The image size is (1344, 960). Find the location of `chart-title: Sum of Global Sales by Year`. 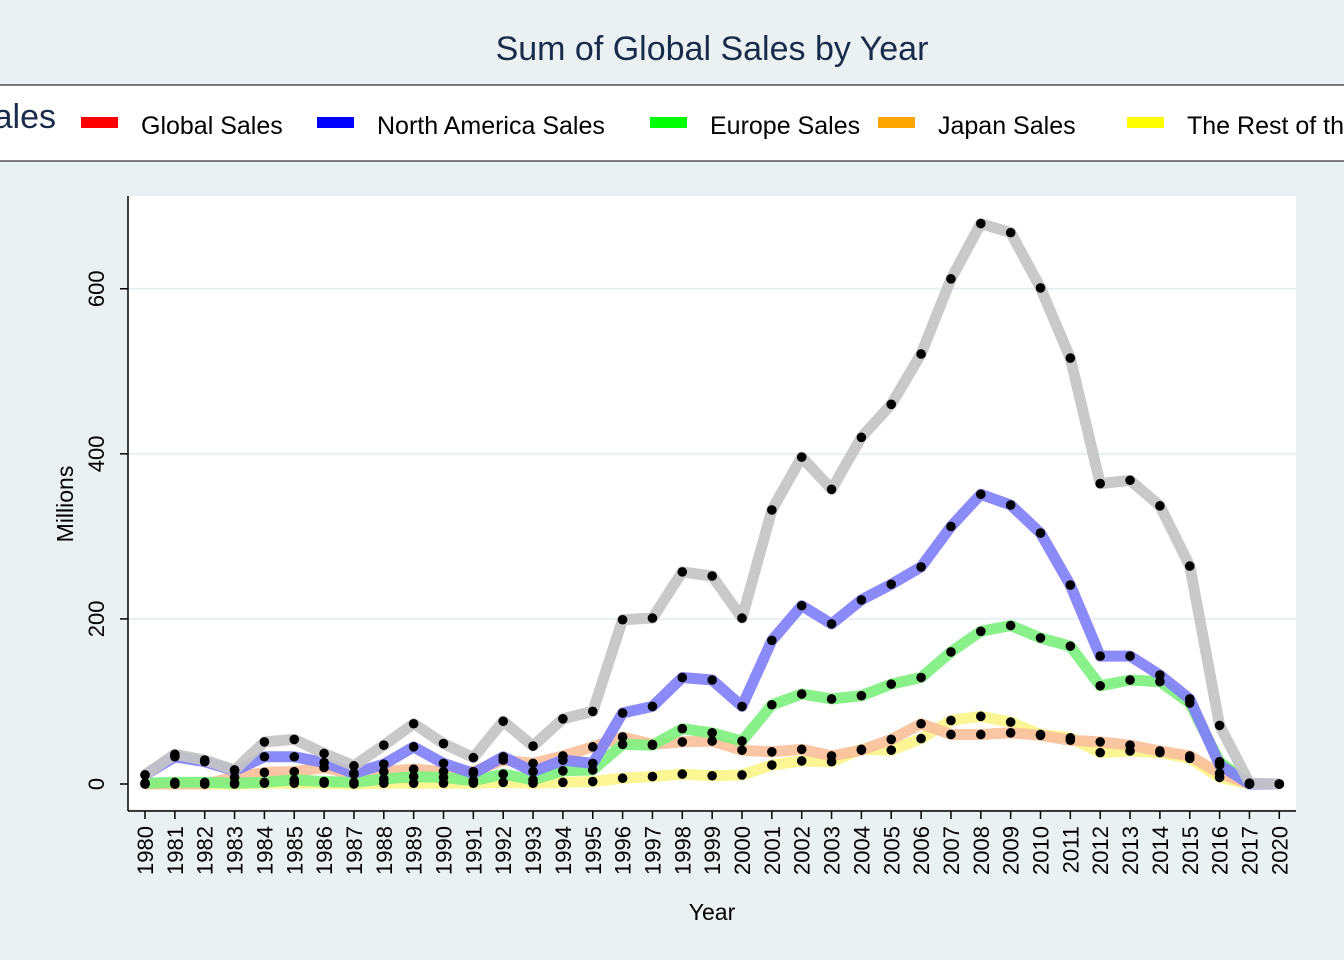

chart-title: Sum of Global Sales by Year is located at coordinates (712, 49).